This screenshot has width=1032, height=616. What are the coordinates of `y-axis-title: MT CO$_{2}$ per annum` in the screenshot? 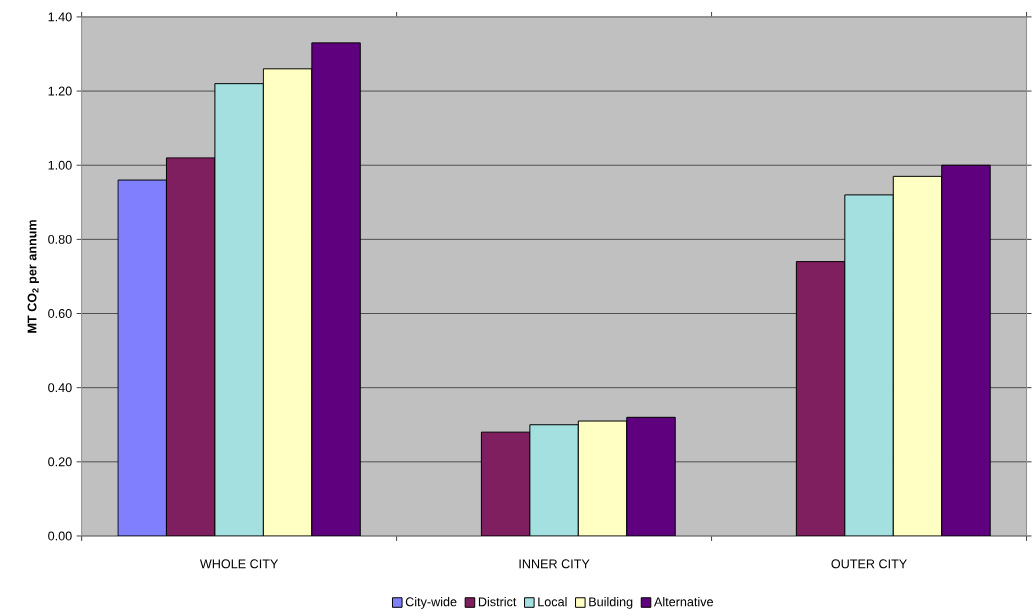 It's located at (33, 276).